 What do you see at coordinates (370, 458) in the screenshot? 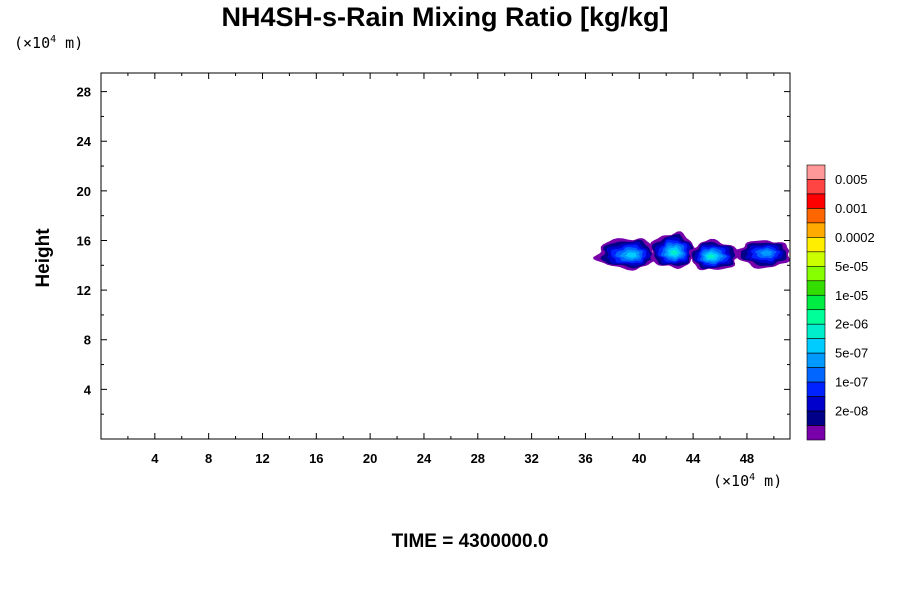
I see `x-tick-label: 20` at bounding box center [370, 458].